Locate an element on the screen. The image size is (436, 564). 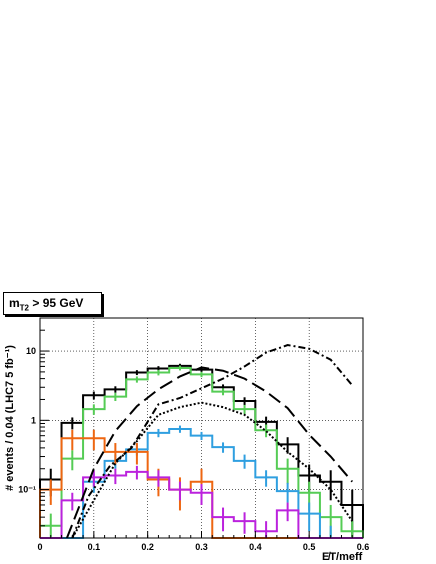
cut-label-rest: > 95 GeV is located at coordinates (56, 303).